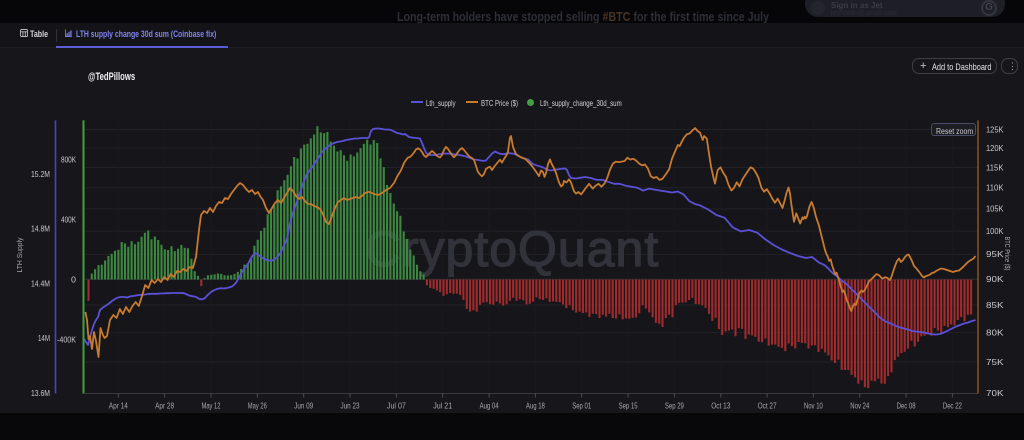  I want to click on svg-text: 14.8M, so click(40, 229).